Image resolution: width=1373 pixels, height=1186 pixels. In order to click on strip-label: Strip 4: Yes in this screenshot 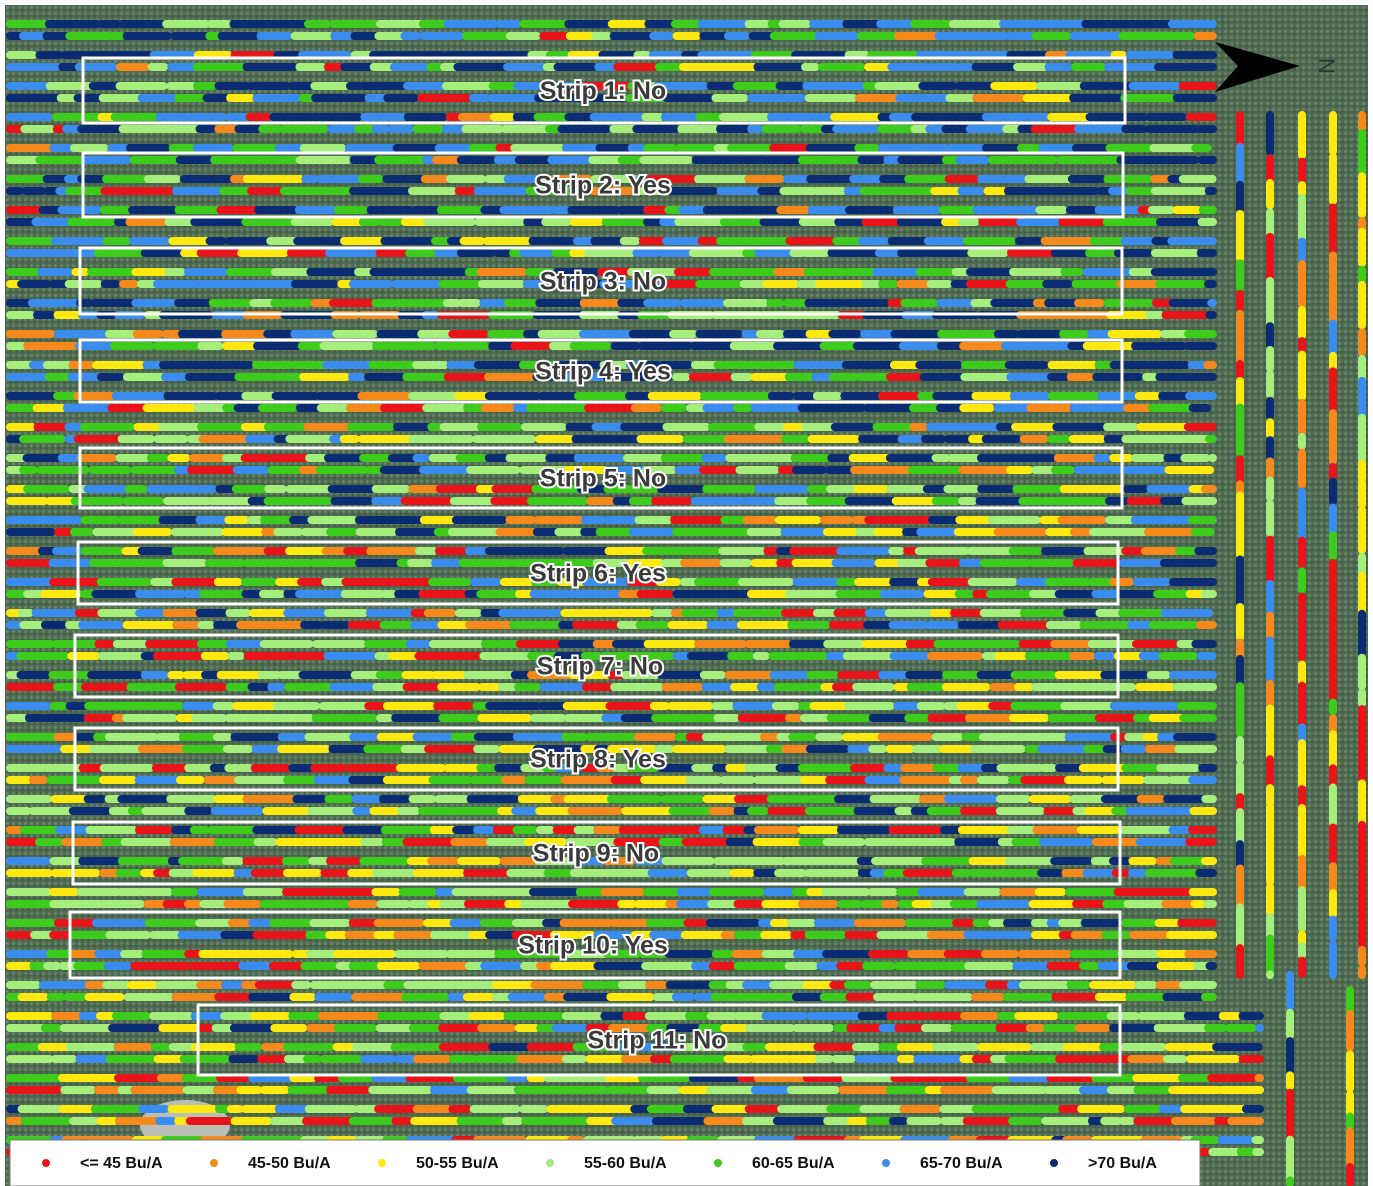, I will do `click(603, 372)`.